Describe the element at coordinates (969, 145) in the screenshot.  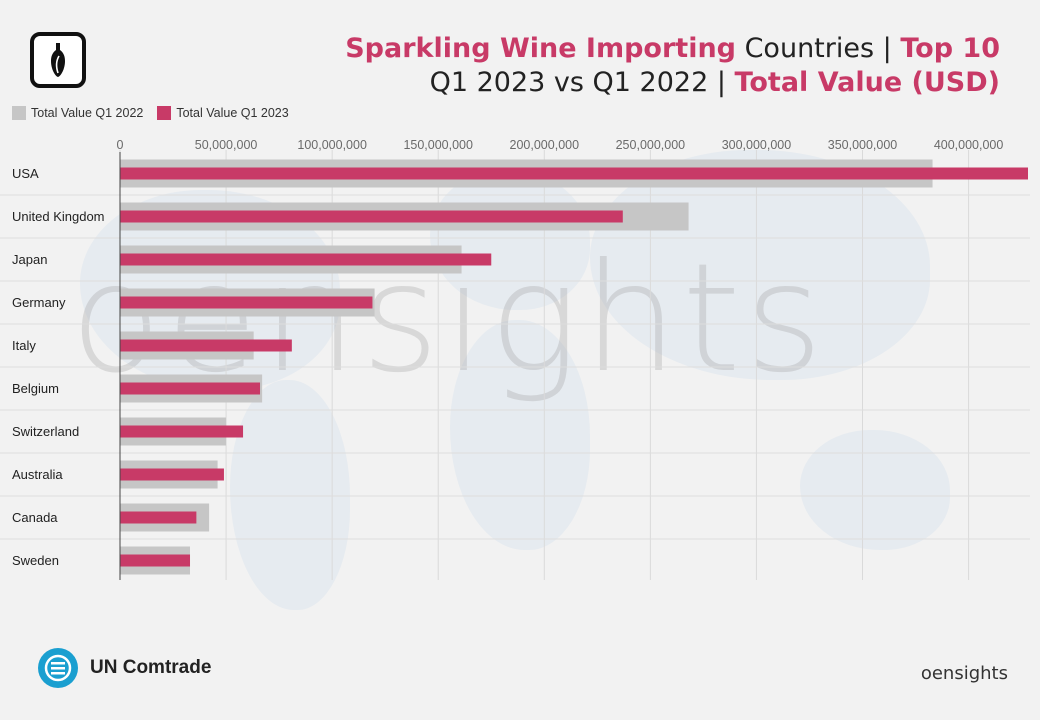
I see `x-tick-label: 400,000,000` at that location.